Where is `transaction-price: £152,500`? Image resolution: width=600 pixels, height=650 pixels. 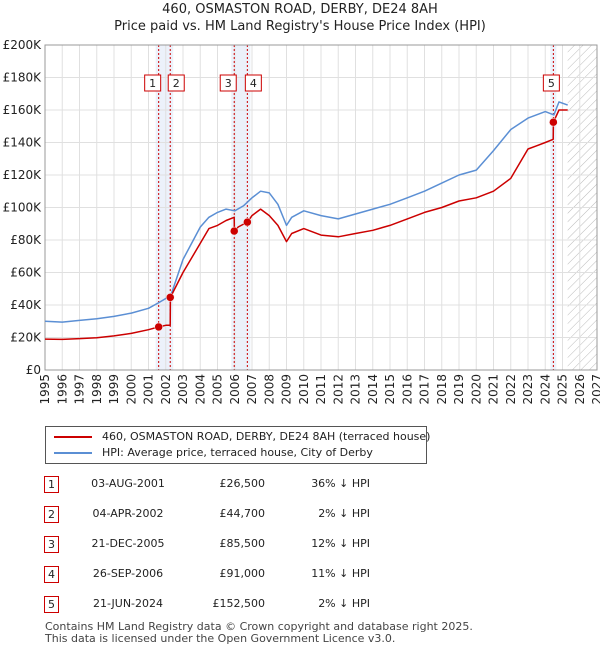 transaction-price: £152,500 is located at coordinates (239, 603).